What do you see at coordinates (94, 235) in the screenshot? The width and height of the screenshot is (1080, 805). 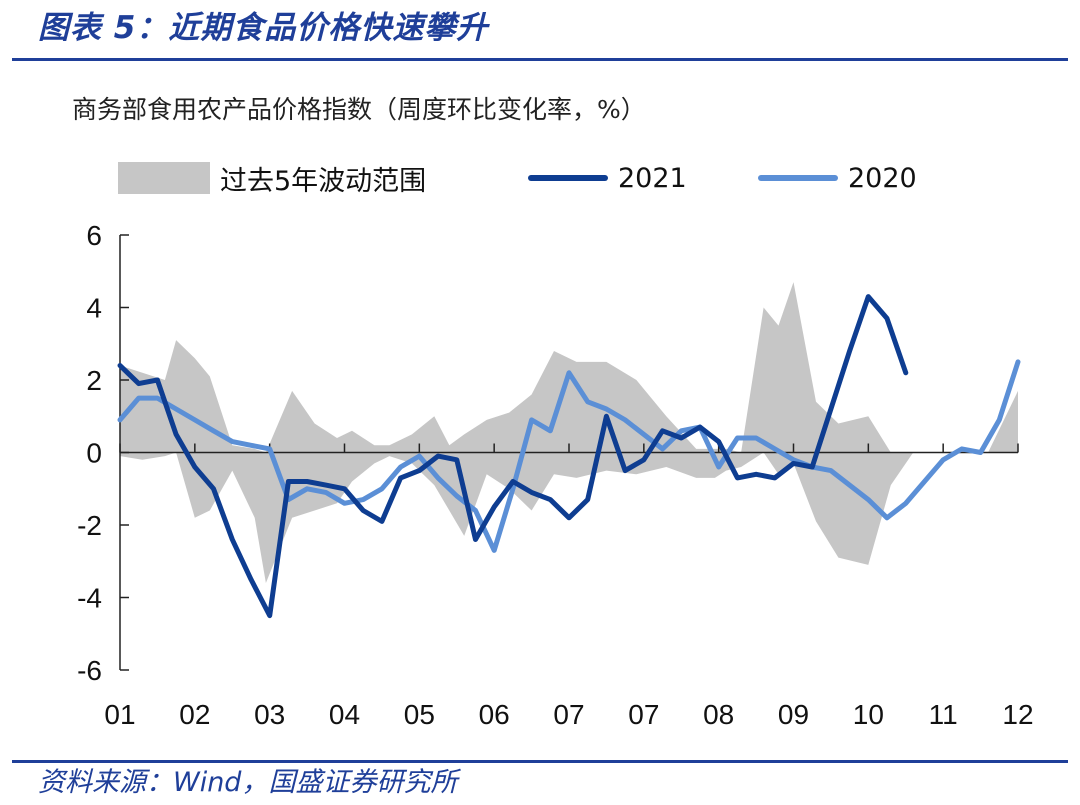 I see `y-tick-label: 6` at bounding box center [94, 235].